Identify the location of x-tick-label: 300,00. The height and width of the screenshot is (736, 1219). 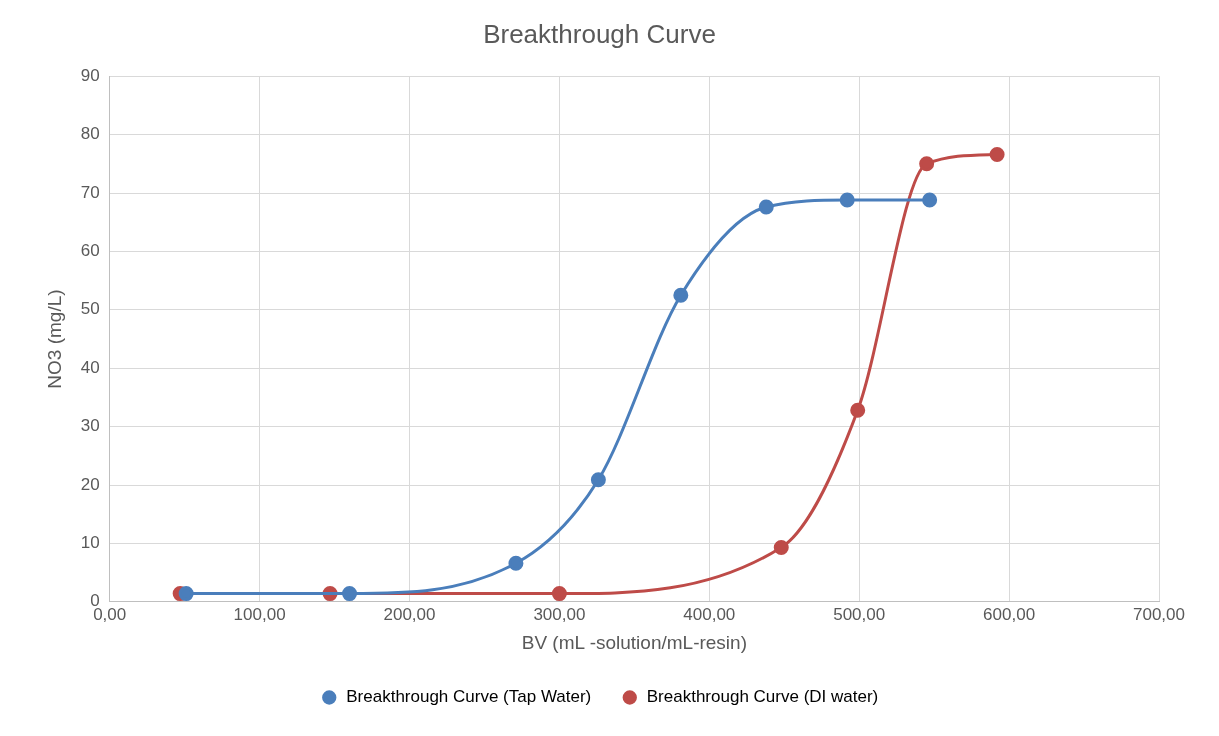
(559, 614).